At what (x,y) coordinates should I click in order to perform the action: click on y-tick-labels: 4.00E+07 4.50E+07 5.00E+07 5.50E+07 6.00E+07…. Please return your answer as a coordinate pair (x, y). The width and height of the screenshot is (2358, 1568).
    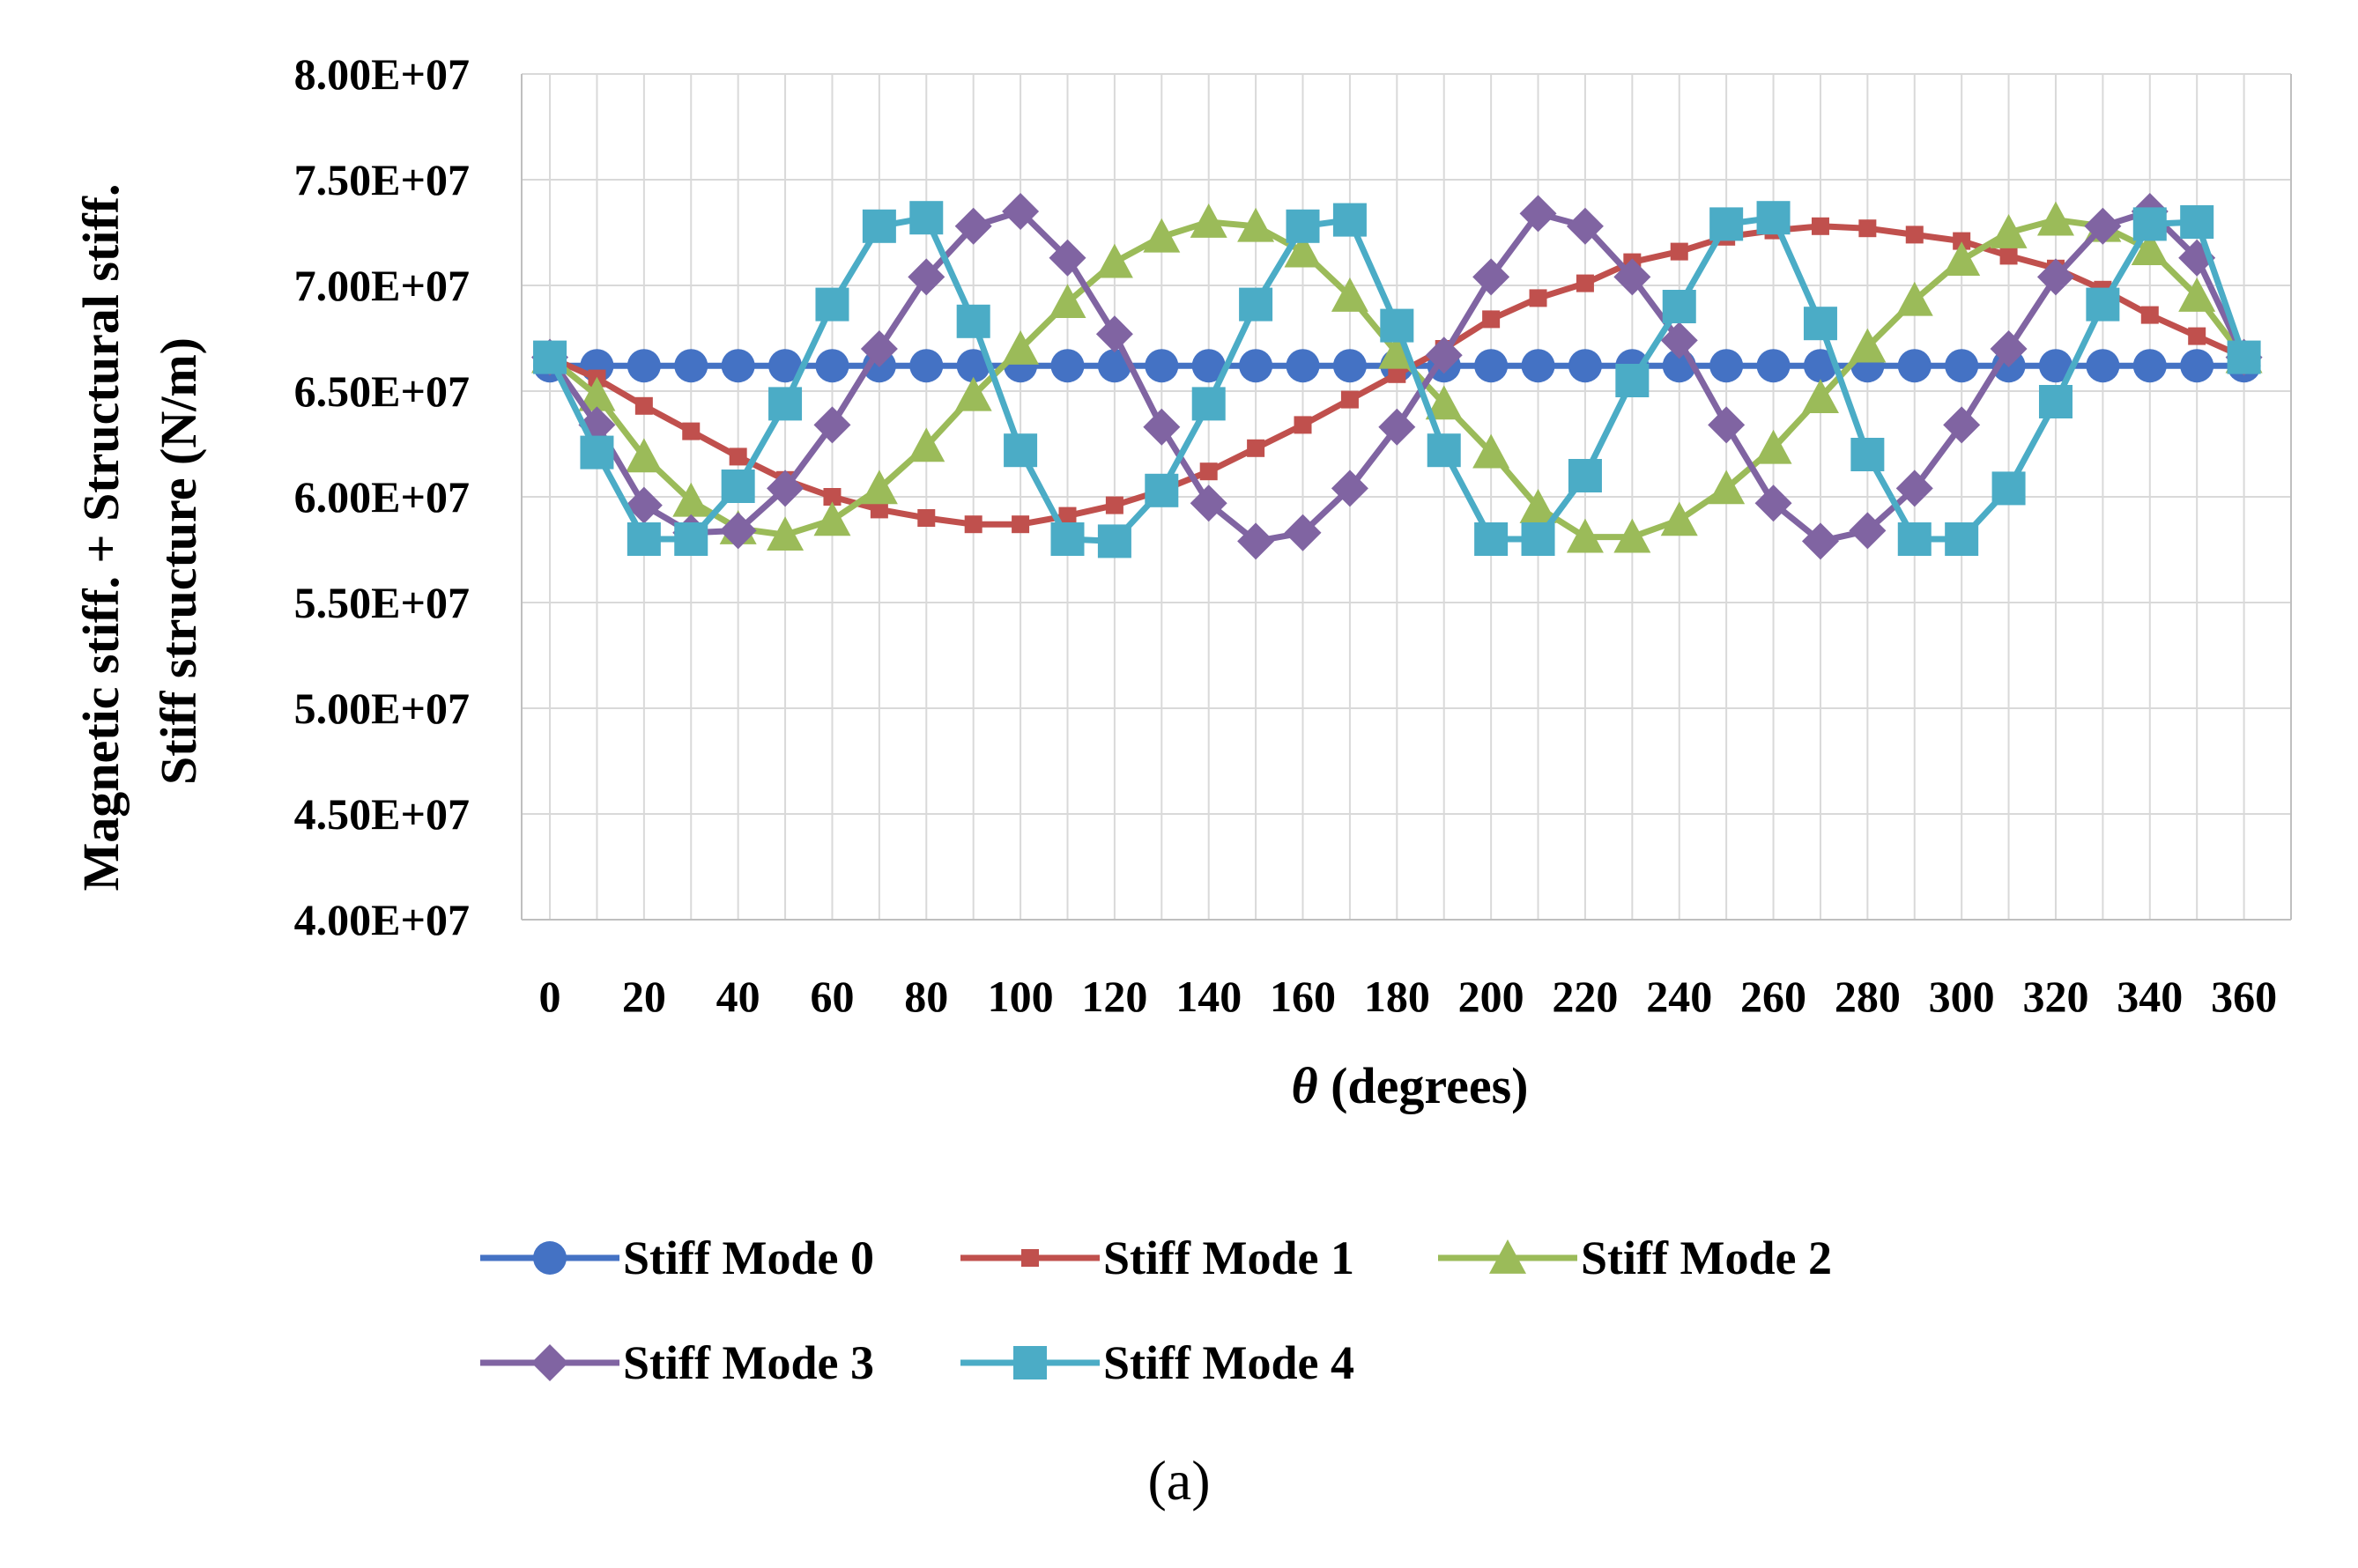
    Looking at the image, I should click on (382, 496).